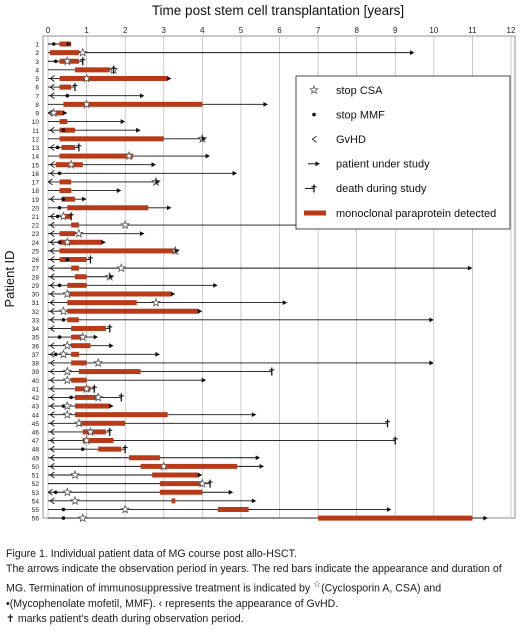  Describe the element at coordinates (315, 213) in the screenshot. I see `legend-bar-icon` at that location.